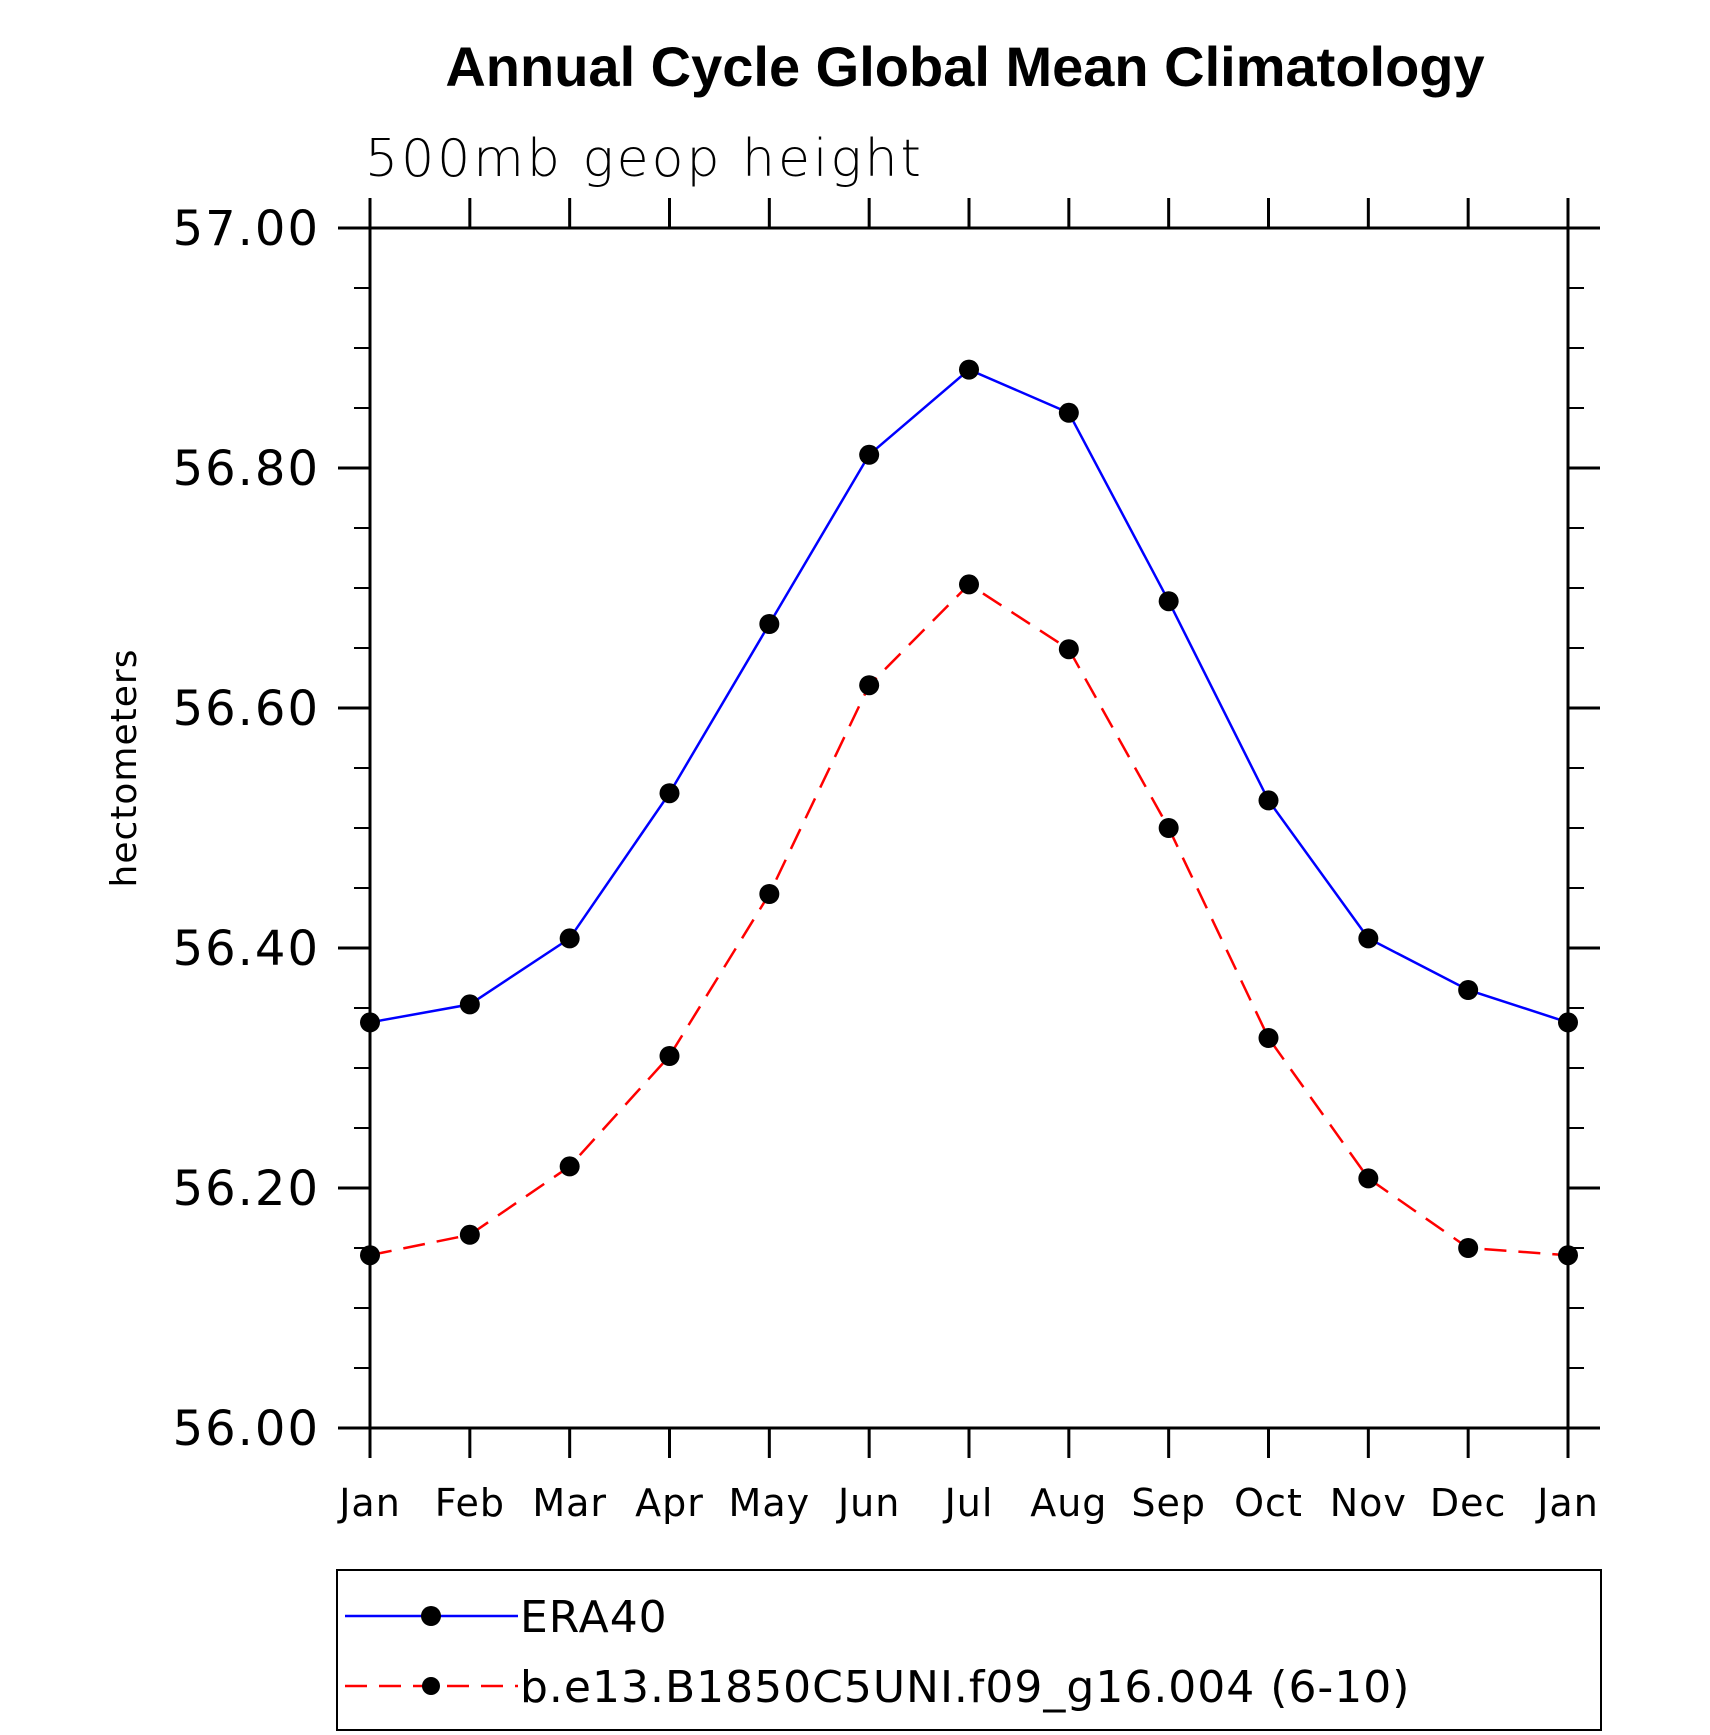 This screenshot has height=1735, width=1710. What do you see at coordinates (964, 66) in the screenshot?
I see `chart-title: Annual Cycle Global Mean Climatology` at bounding box center [964, 66].